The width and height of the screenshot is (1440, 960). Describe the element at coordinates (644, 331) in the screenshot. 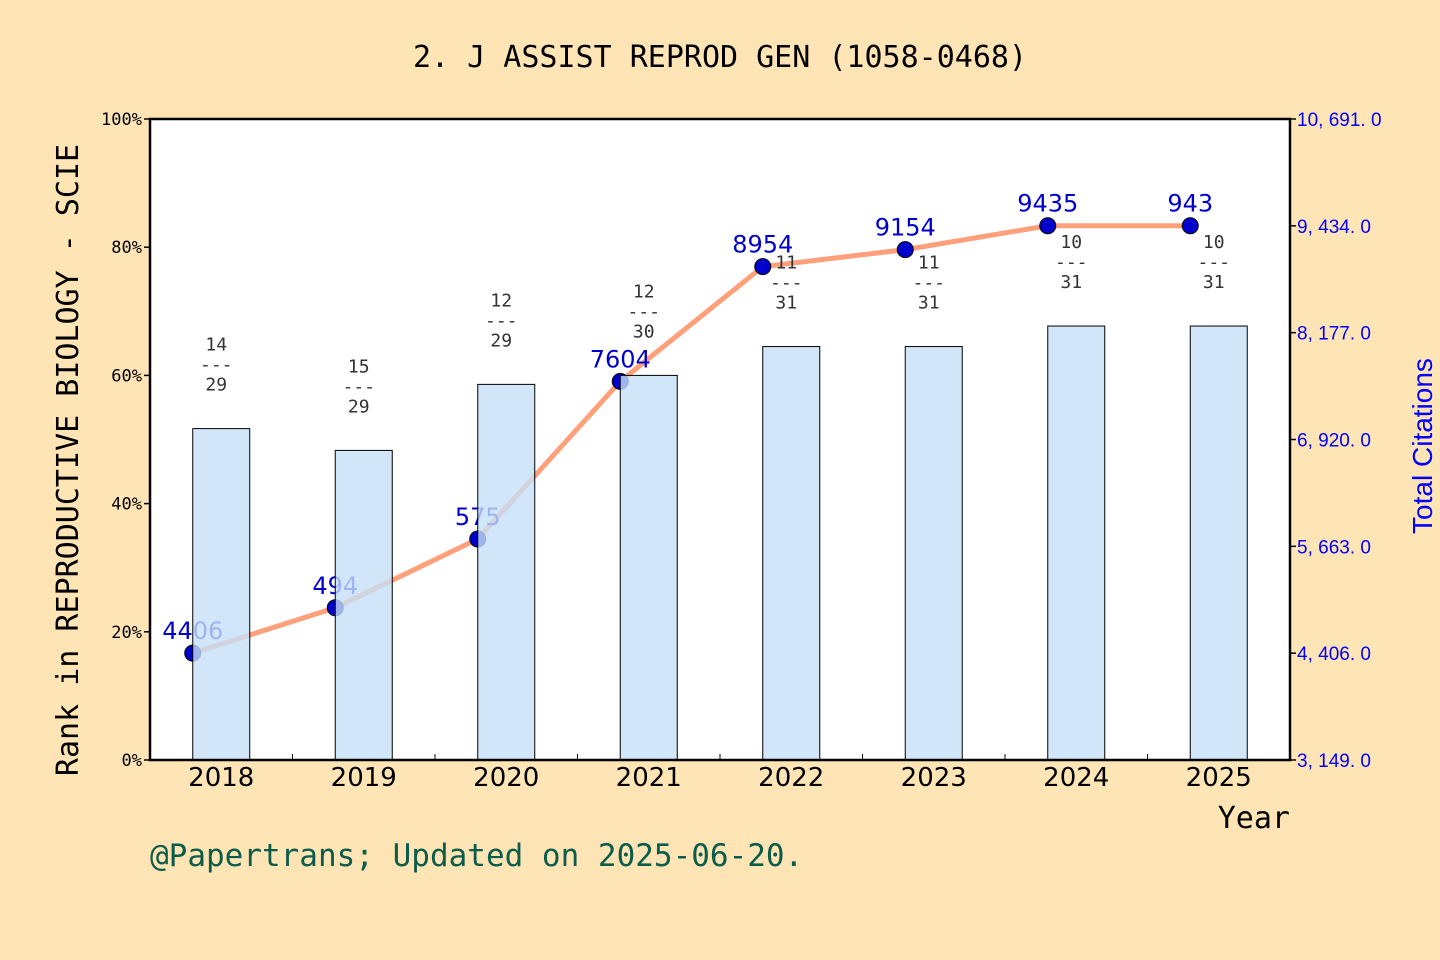

I see `rank-total: 30` at that location.